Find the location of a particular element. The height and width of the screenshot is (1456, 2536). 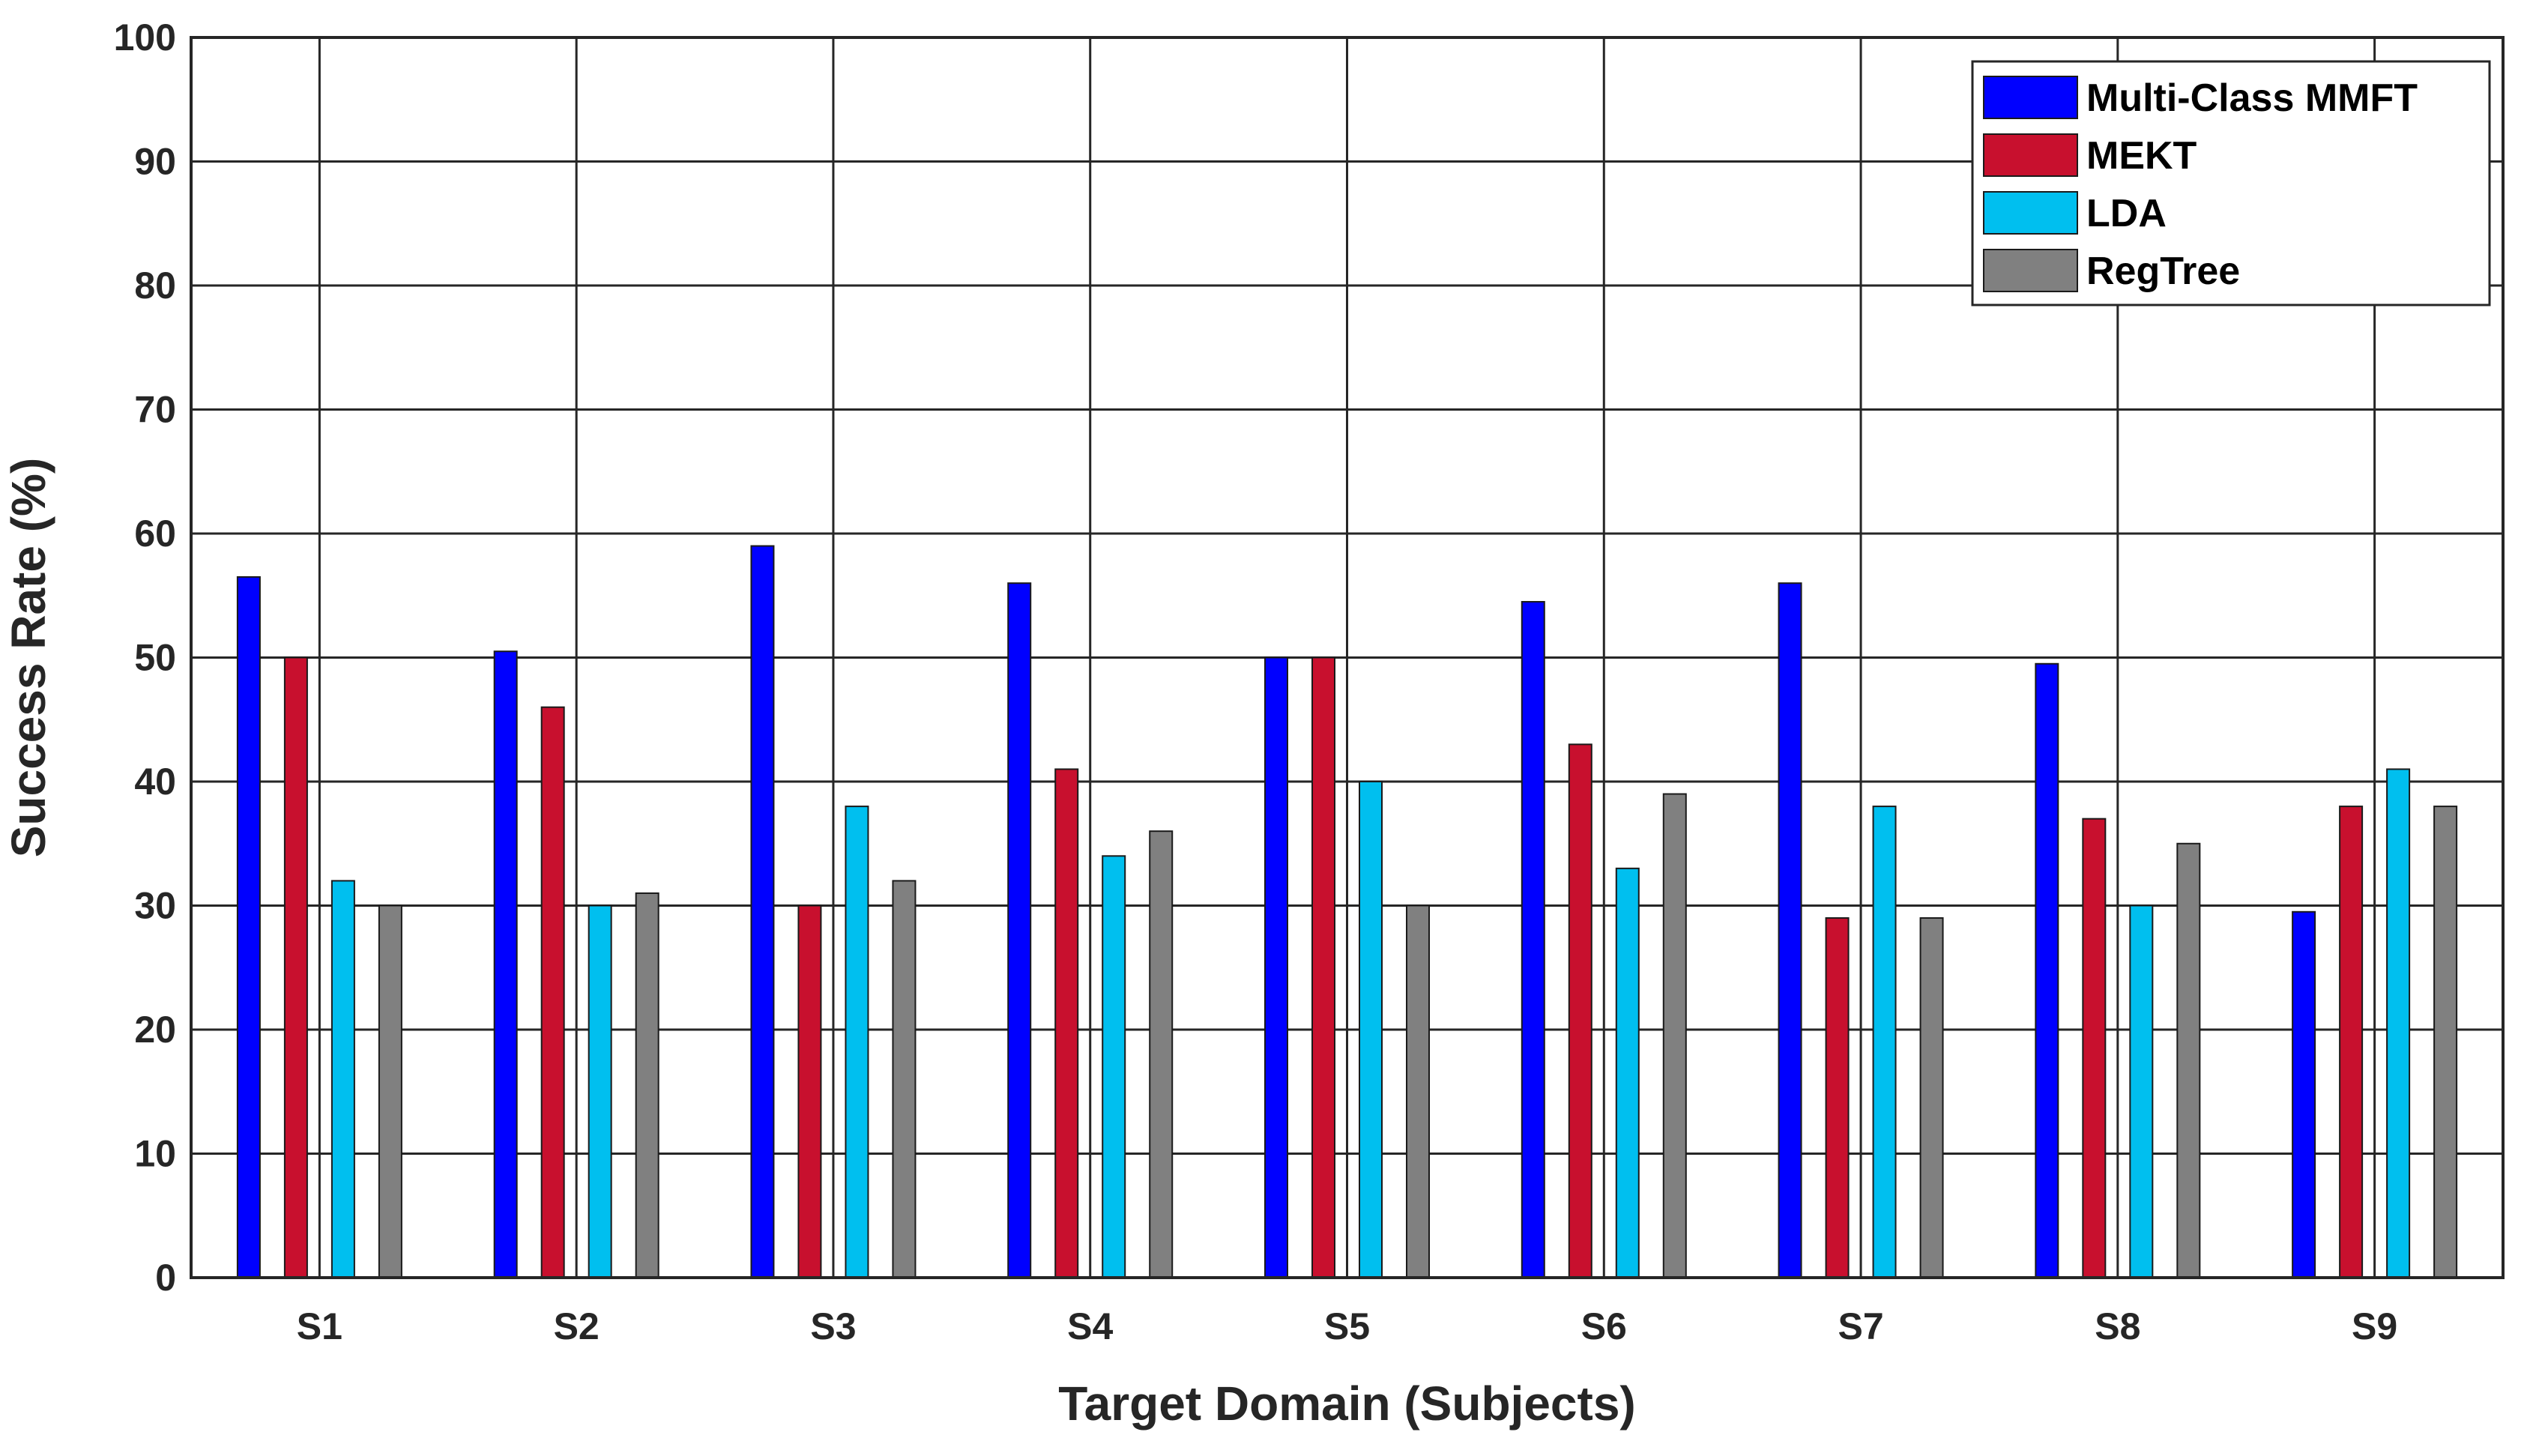

legend: Multi-Class MMFT MEKT LDA RegTree is located at coordinates (2231, 183).